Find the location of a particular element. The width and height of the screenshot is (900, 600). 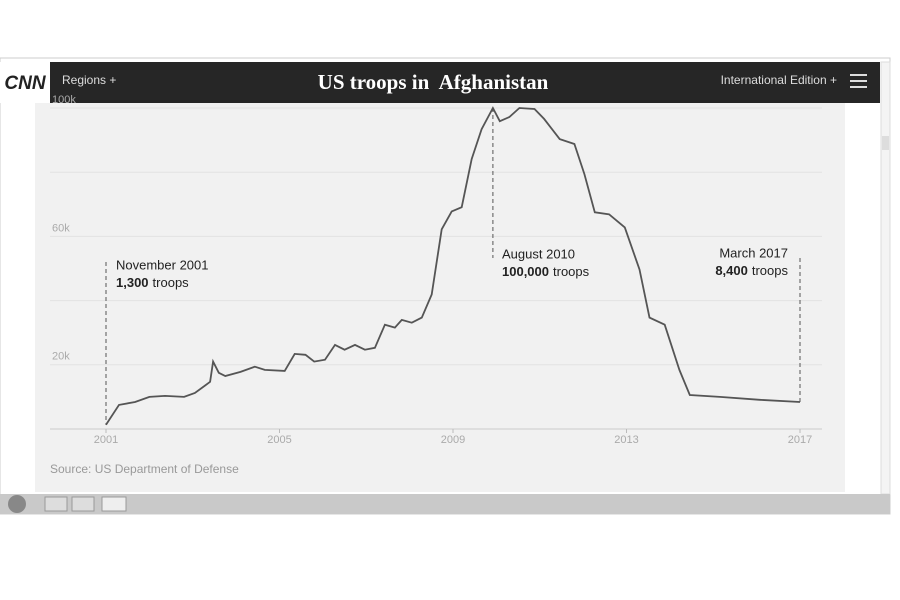

top-bar is located at coordinates (440, 82).